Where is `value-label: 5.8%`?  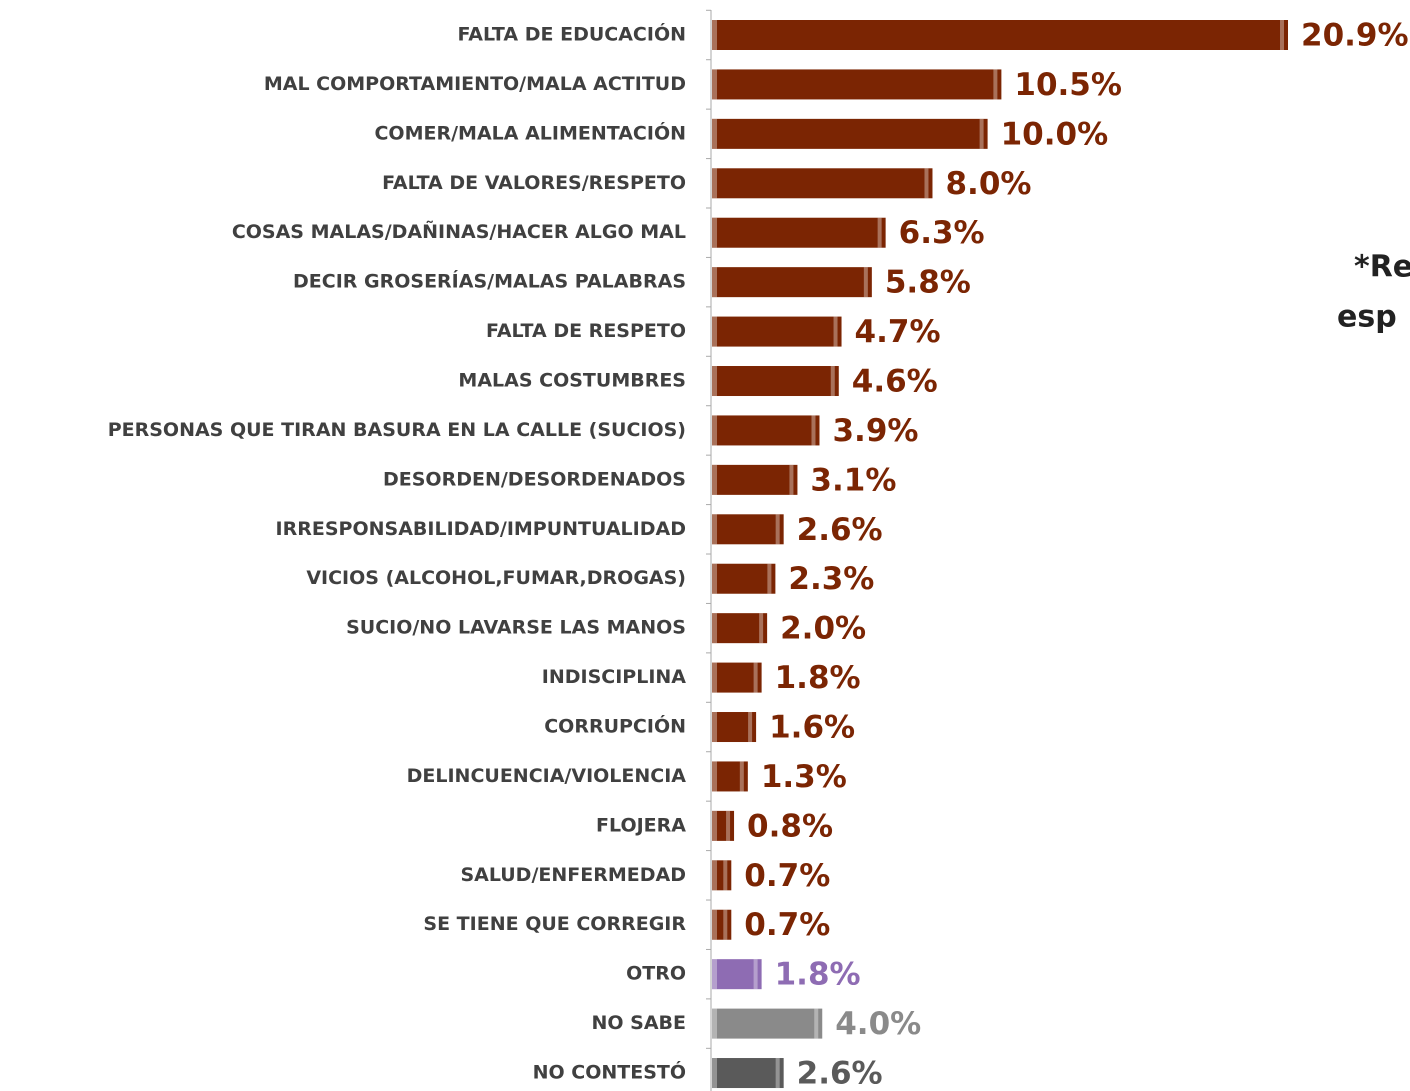
value-label: 5.8% is located at coordinates (928, 283).